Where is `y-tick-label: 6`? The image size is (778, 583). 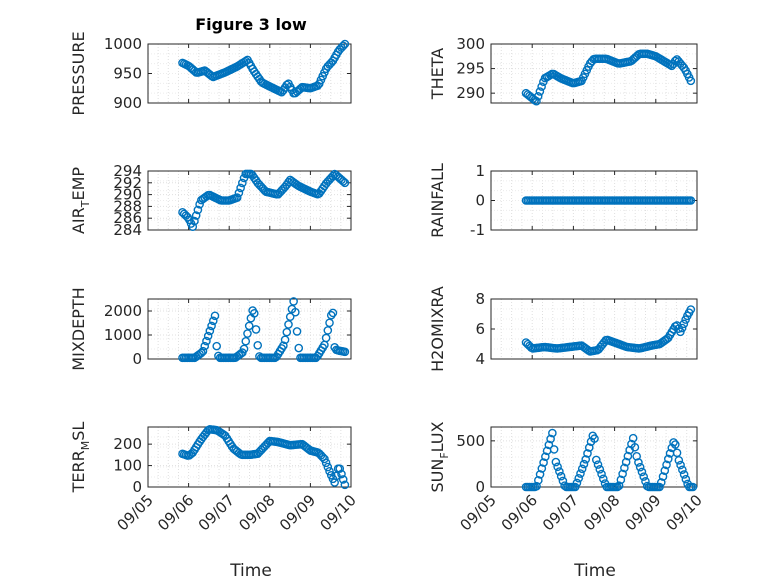
y-tick-label: 6 is located at coordinates (480, 329).